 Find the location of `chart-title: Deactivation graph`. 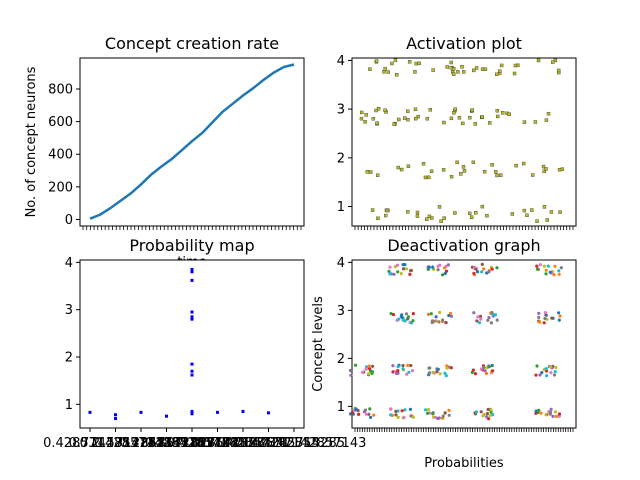

chart-title: Deactivation graph is located at coordinates (463, 245).